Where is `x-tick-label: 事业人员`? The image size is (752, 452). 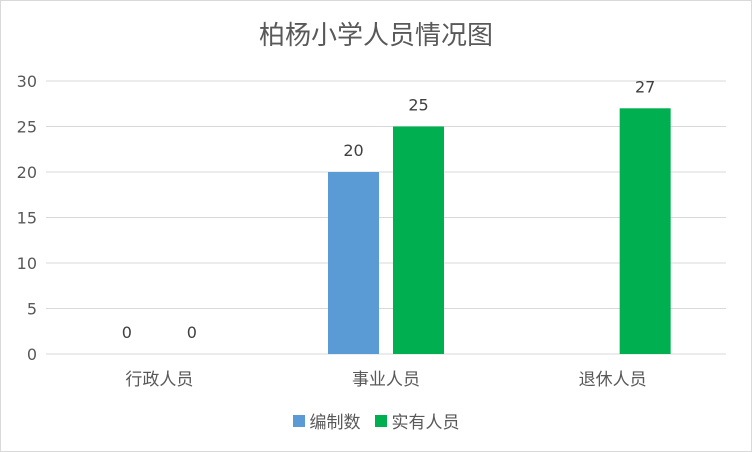
x-tick-label: 事业人员 is located at coordinates (386, 380).